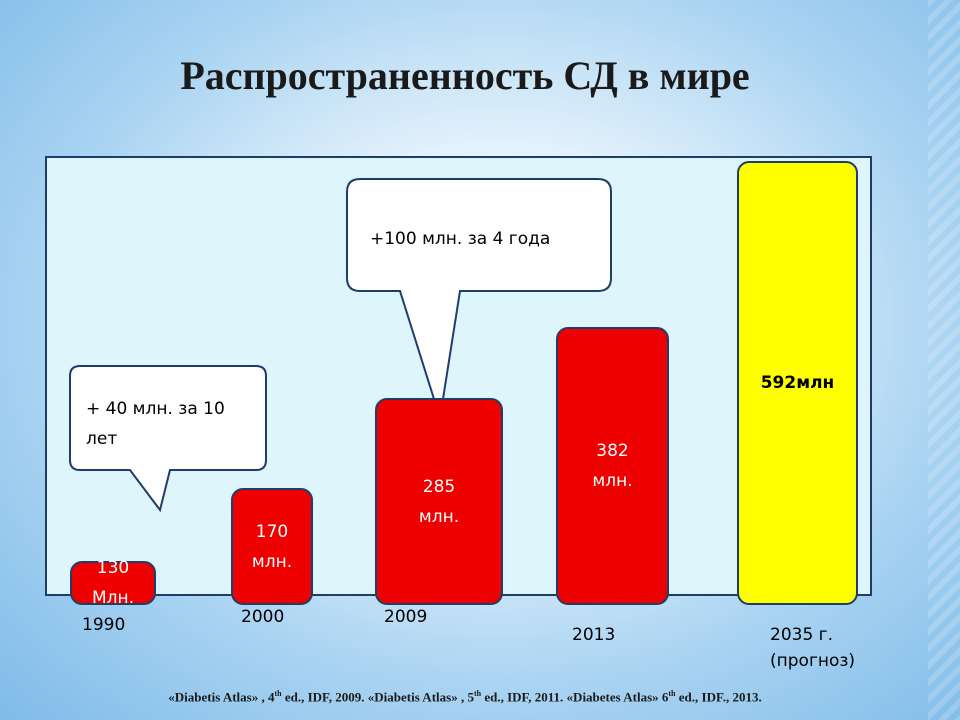 The width and height of the screenshot is (960, 720). Describe the element at coordinates (944, 360) in the screenshot. I see `decorative-edge` at that location.